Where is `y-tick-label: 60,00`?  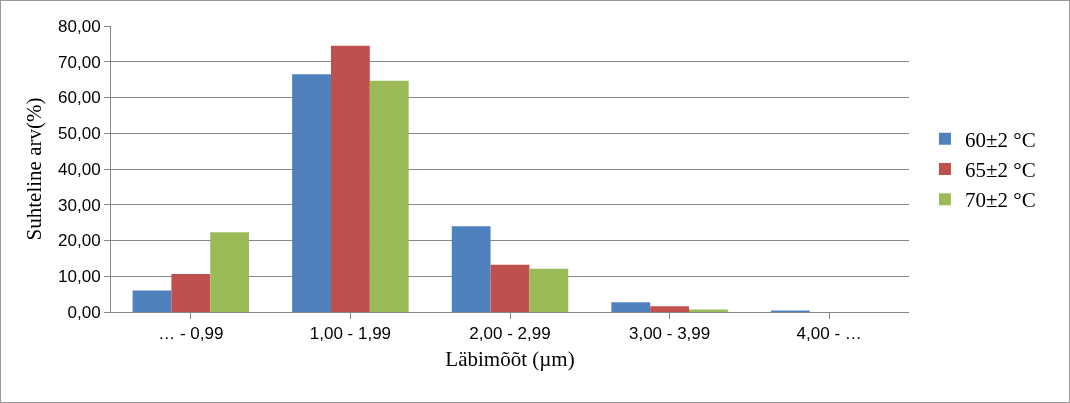 y-tick-label: 60,00 is located at coordinates (79, 98).